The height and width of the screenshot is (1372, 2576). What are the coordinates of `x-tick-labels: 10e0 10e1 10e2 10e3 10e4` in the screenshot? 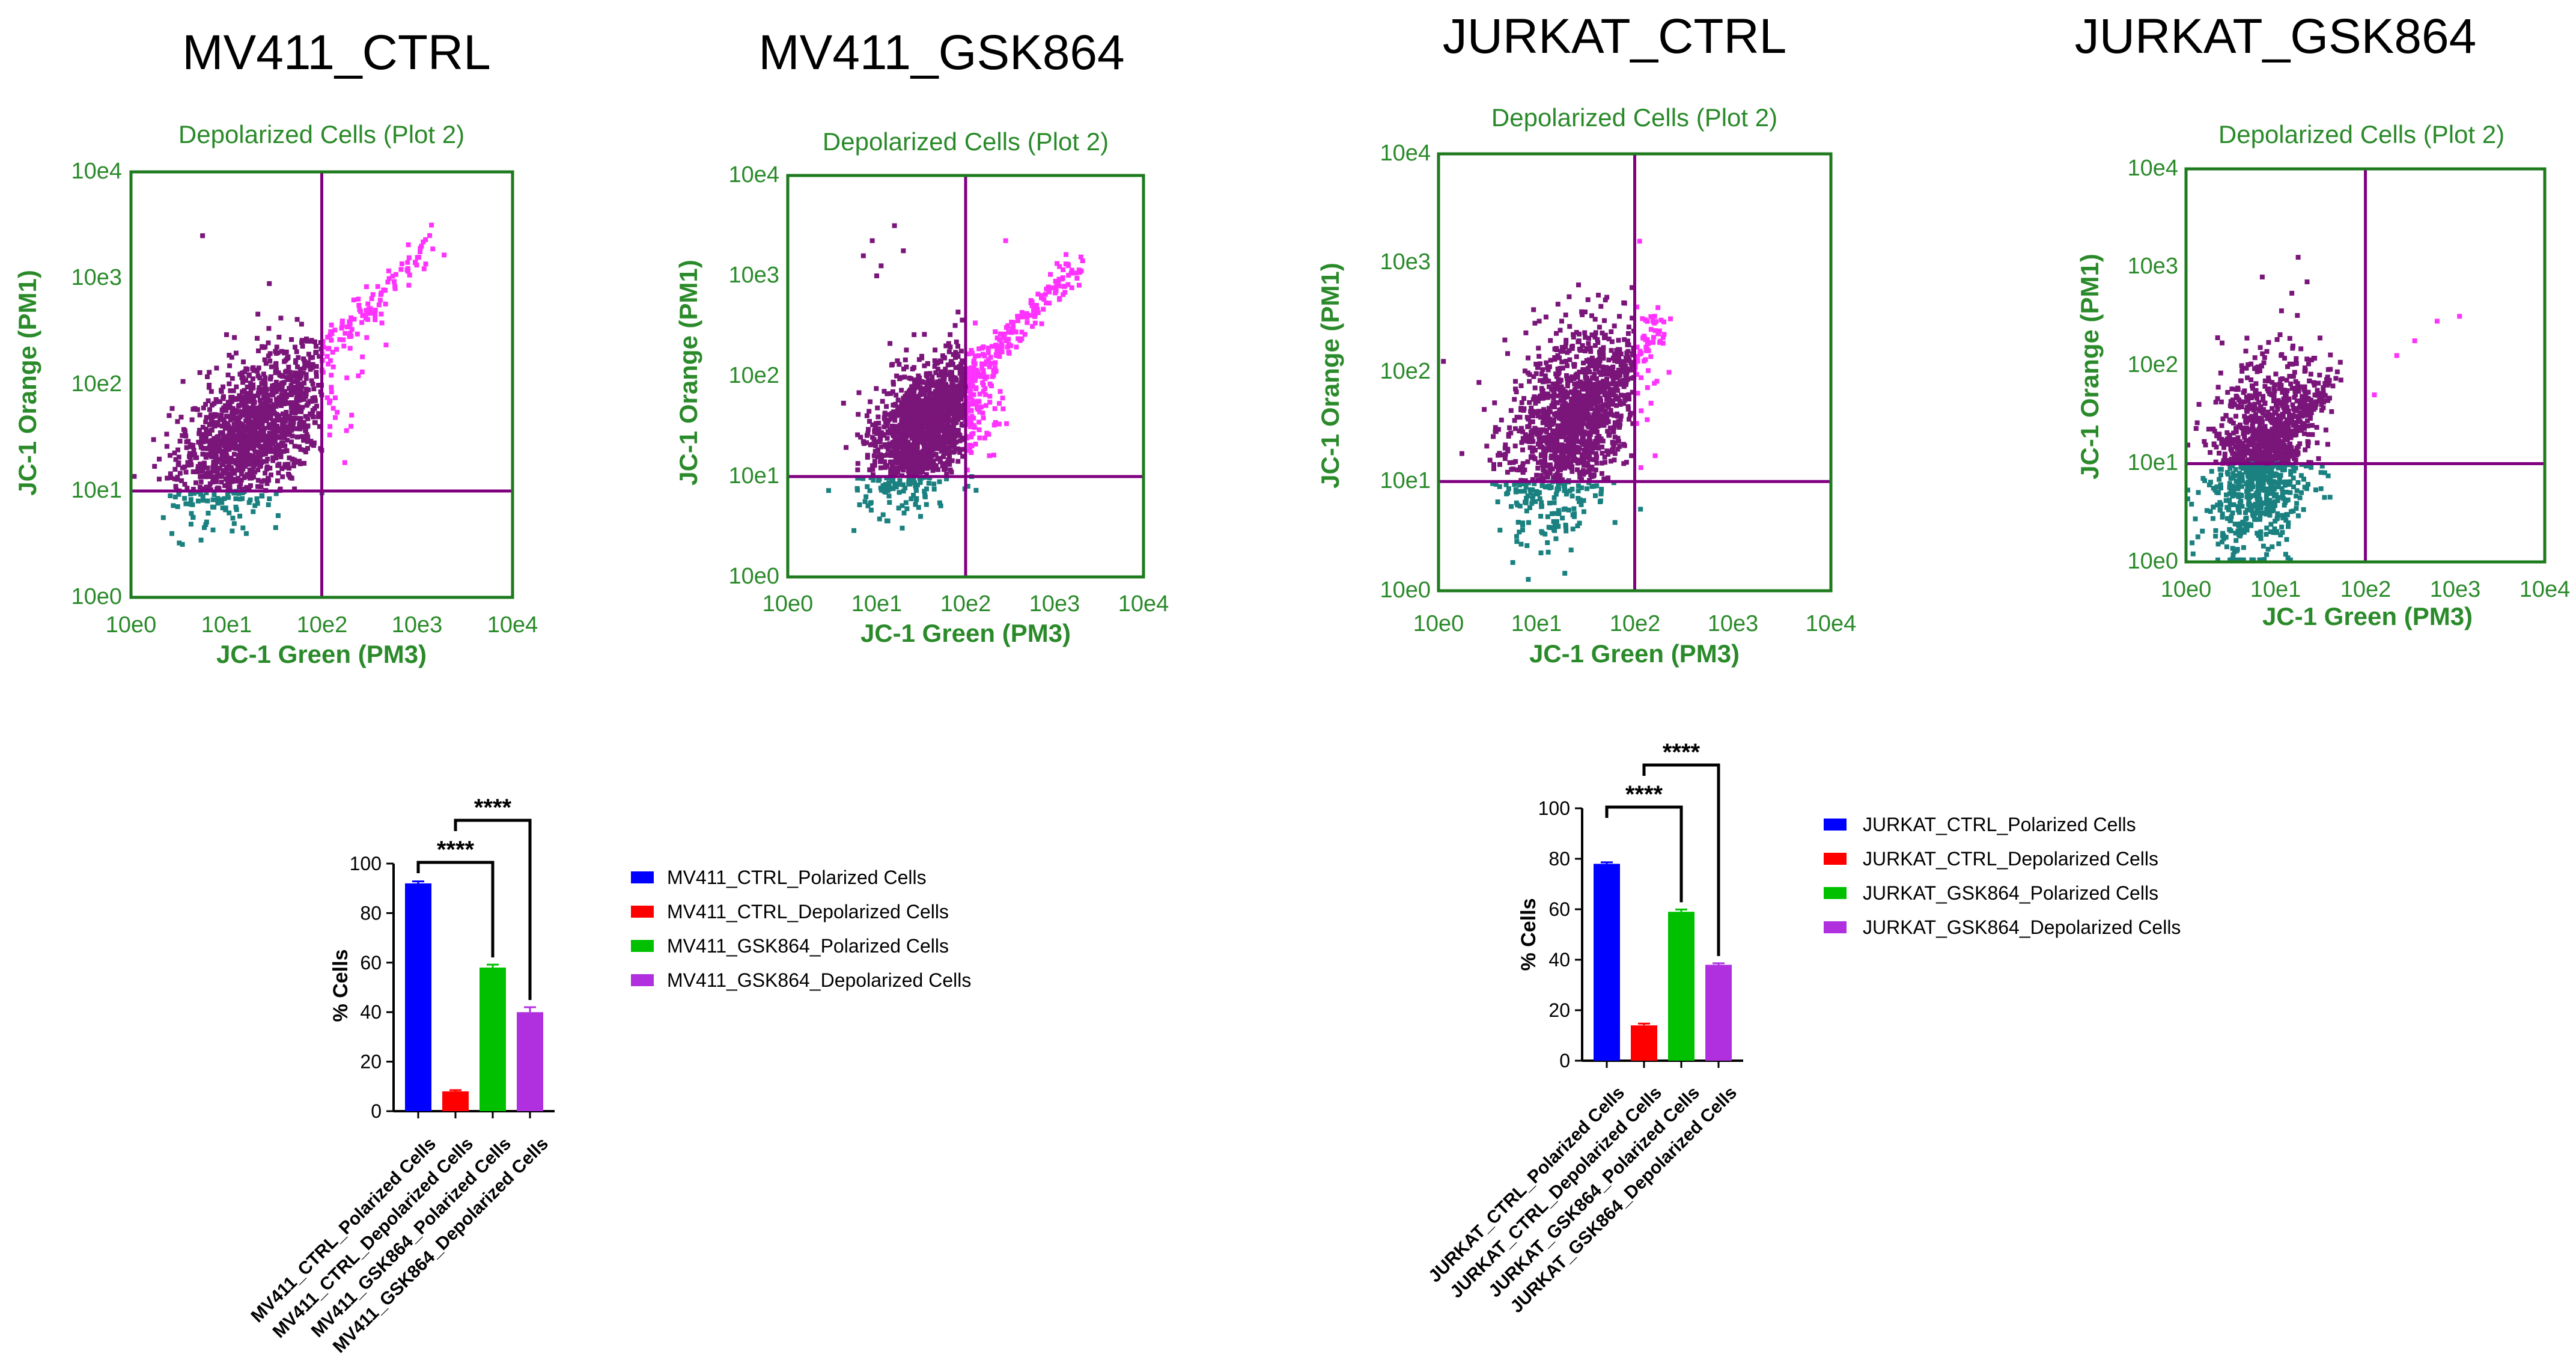 It's located at (1635, 623).